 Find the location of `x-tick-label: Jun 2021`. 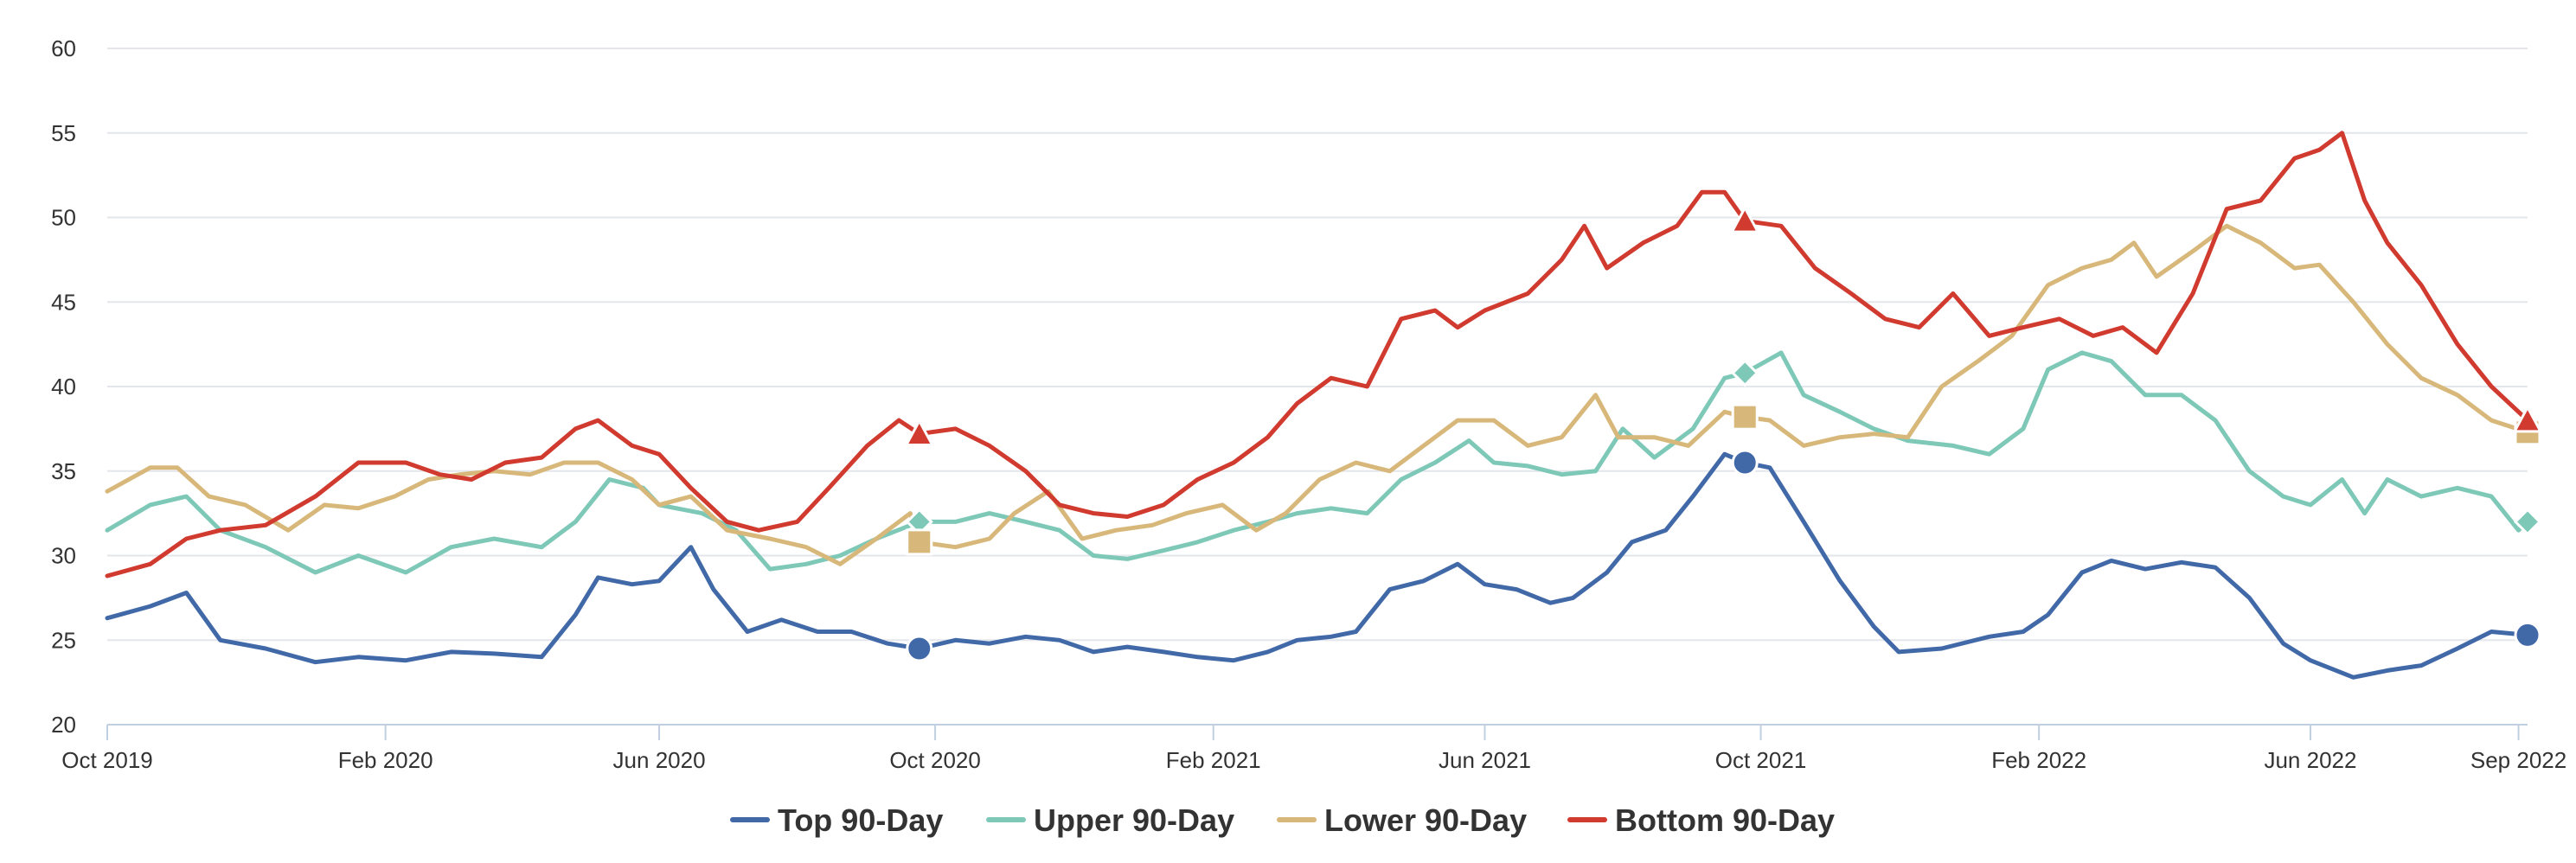

x-tick-label: Jun 2021 is located at coordinates (1485, 760).